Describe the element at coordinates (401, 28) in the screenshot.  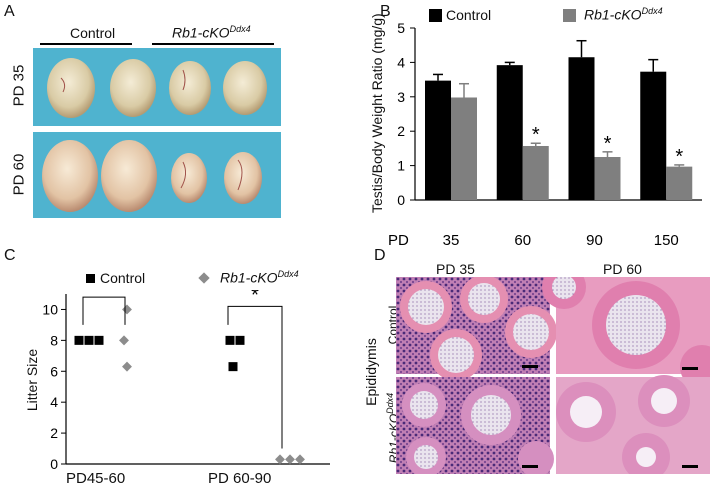
I see `bar-ytick-label: 5` at that location.